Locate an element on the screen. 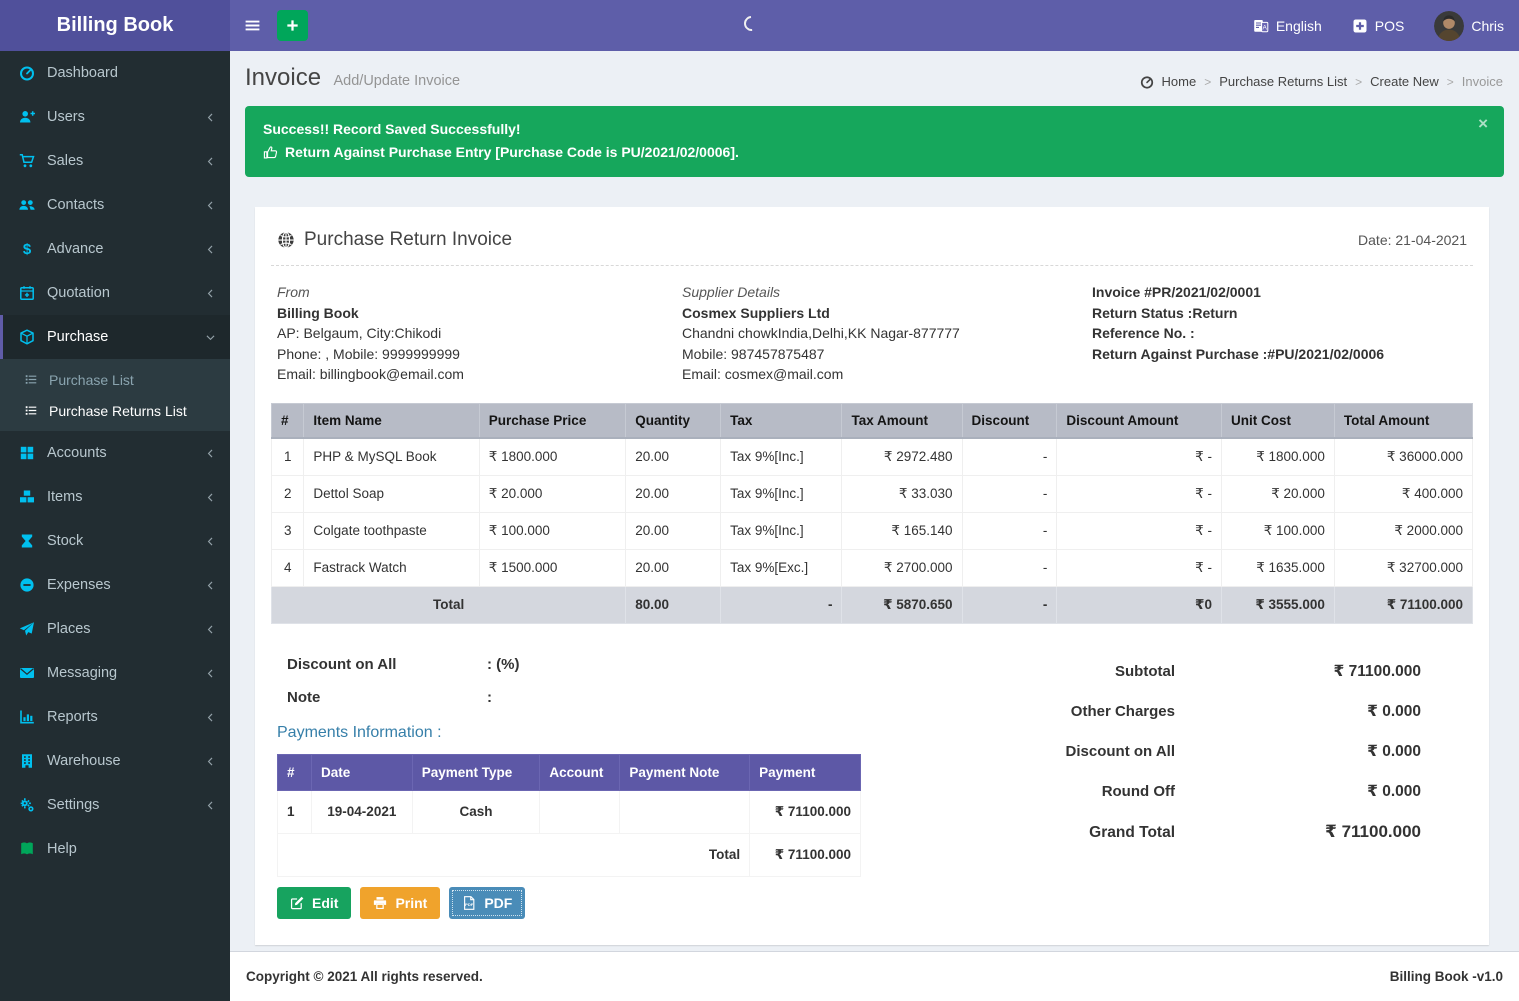 The width and height of the screenshot is (1519, 1001). edit-button: Edit is located at coordinates (314, 902).